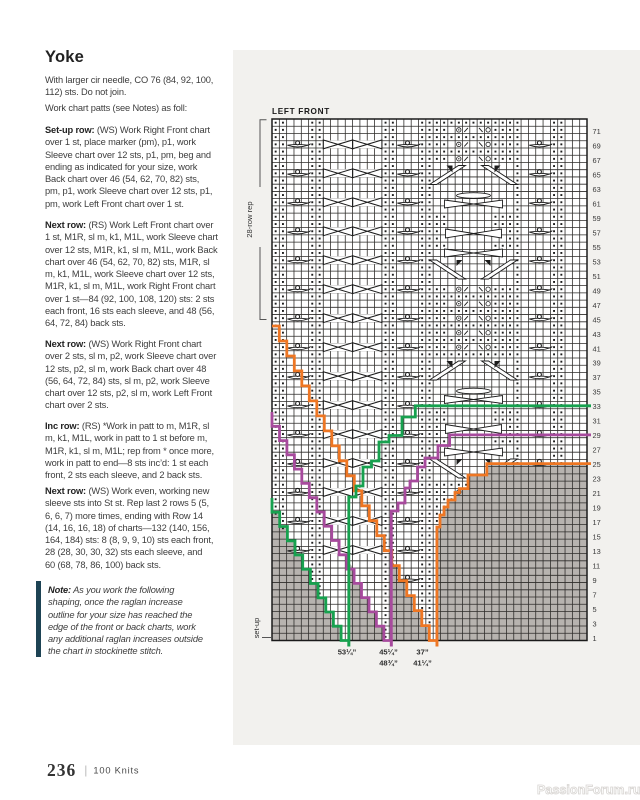 This screenshot has width=640, height=800. Describe the element at coordinates (347, 652) in the screenshot. I see `svg-text: 53¼”` at that location.